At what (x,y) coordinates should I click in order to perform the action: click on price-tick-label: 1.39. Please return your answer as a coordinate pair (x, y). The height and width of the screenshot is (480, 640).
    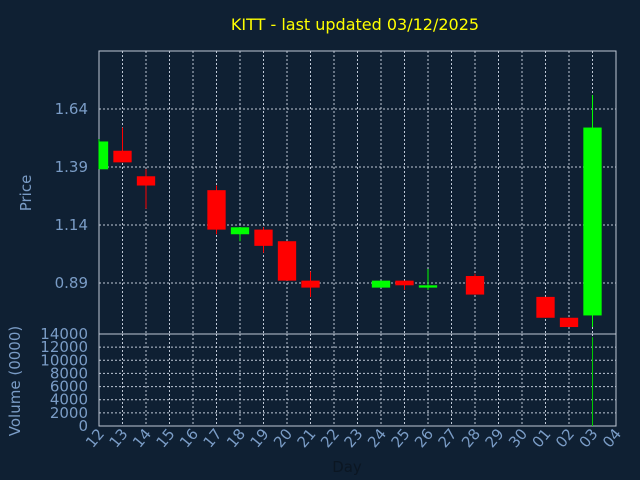
    Looking at the image, I should click on (71, 167).